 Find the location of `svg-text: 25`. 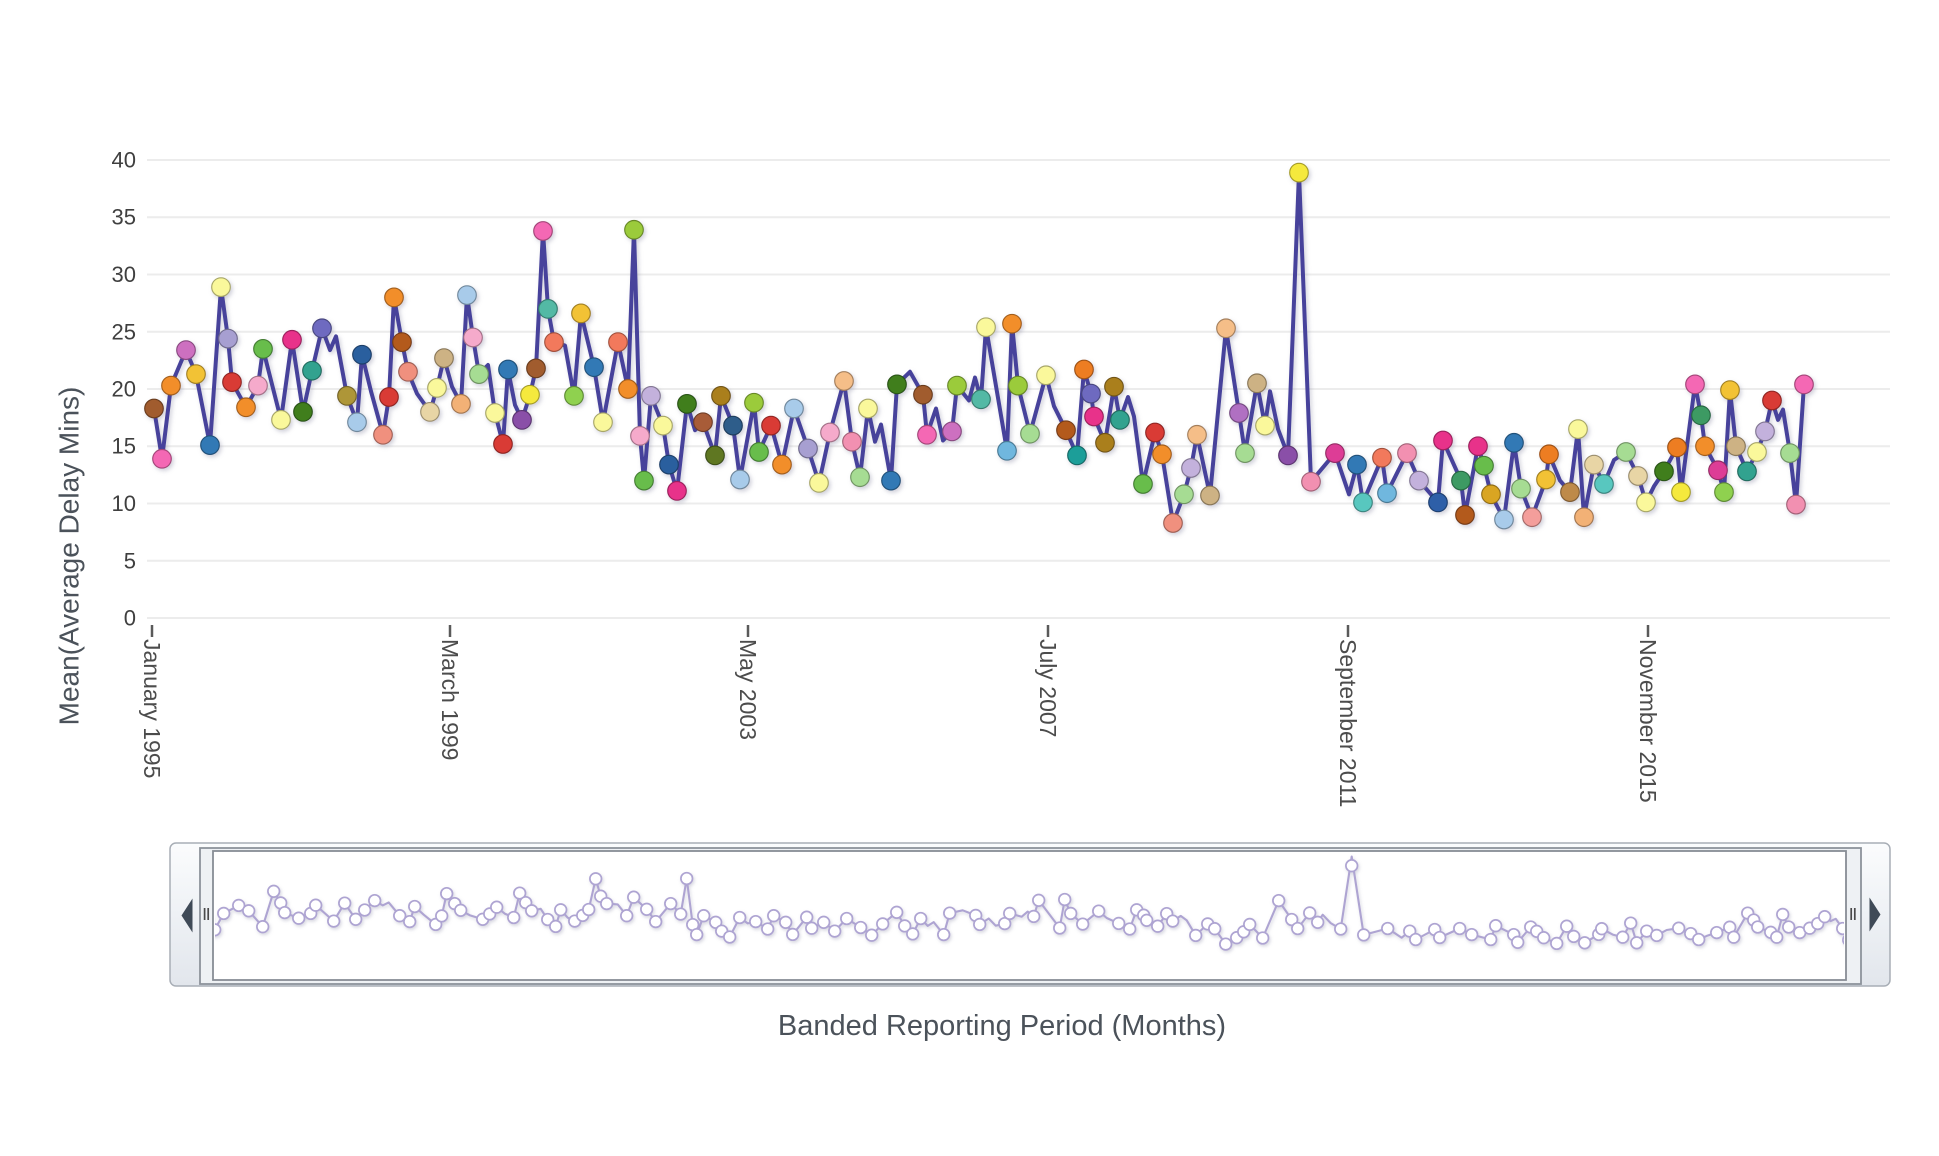

svg-text: 25 is located at coordinates (124, 331).